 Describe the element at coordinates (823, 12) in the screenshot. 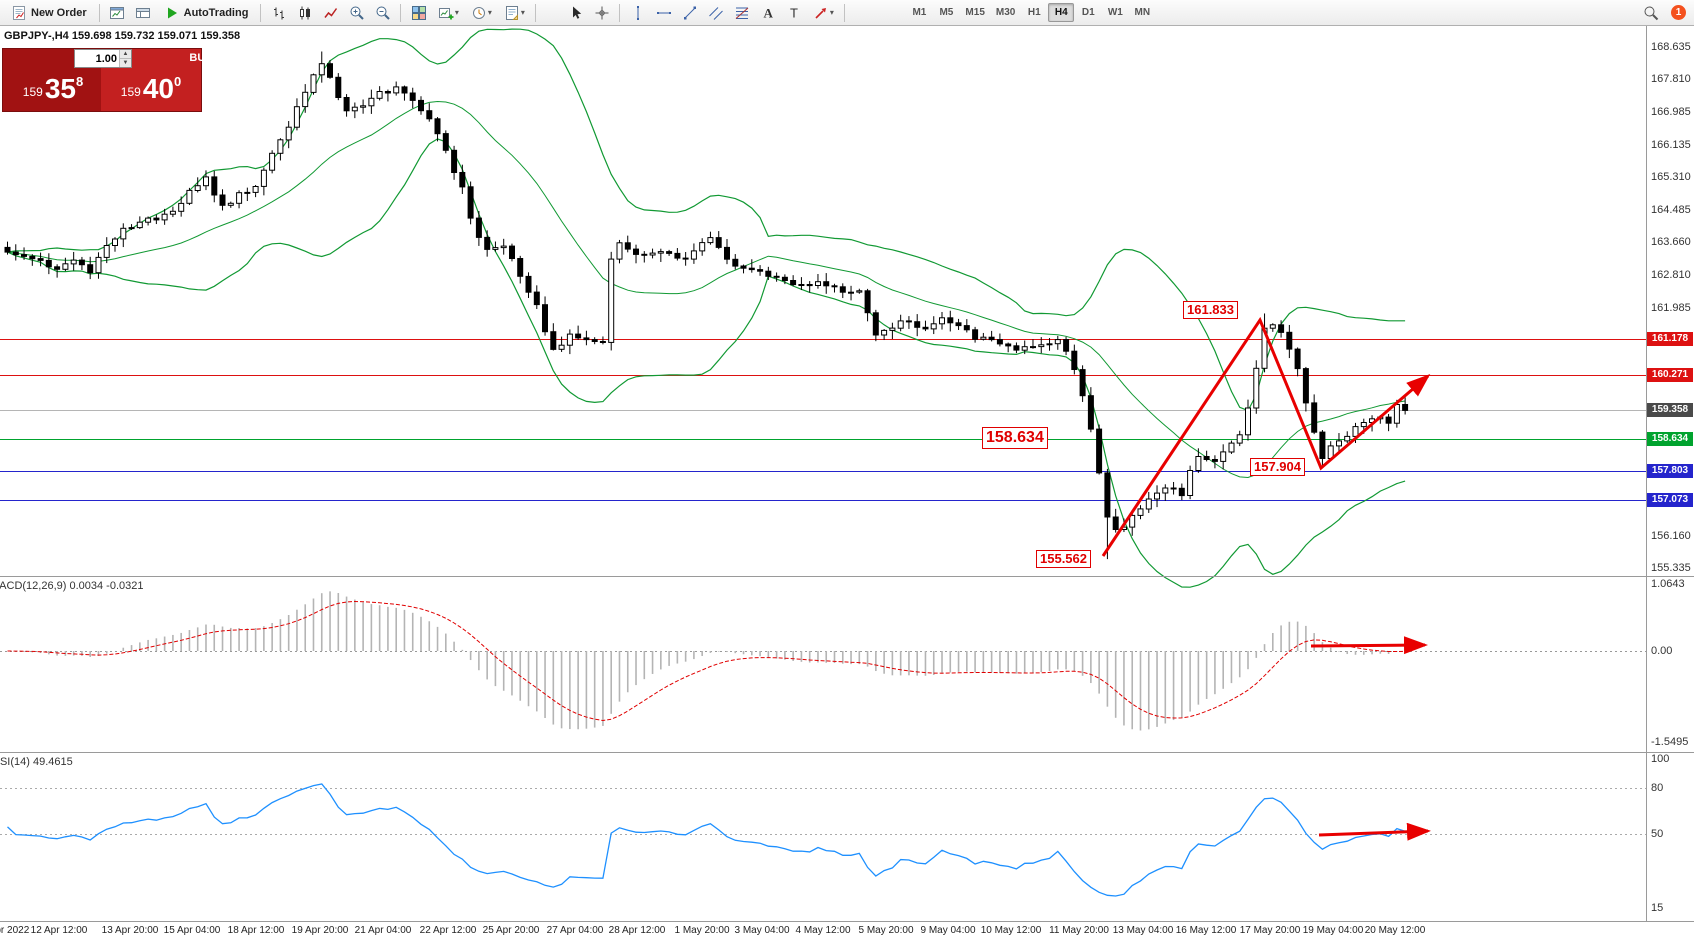

I see `arrows-tool-button: ▾` at that location.